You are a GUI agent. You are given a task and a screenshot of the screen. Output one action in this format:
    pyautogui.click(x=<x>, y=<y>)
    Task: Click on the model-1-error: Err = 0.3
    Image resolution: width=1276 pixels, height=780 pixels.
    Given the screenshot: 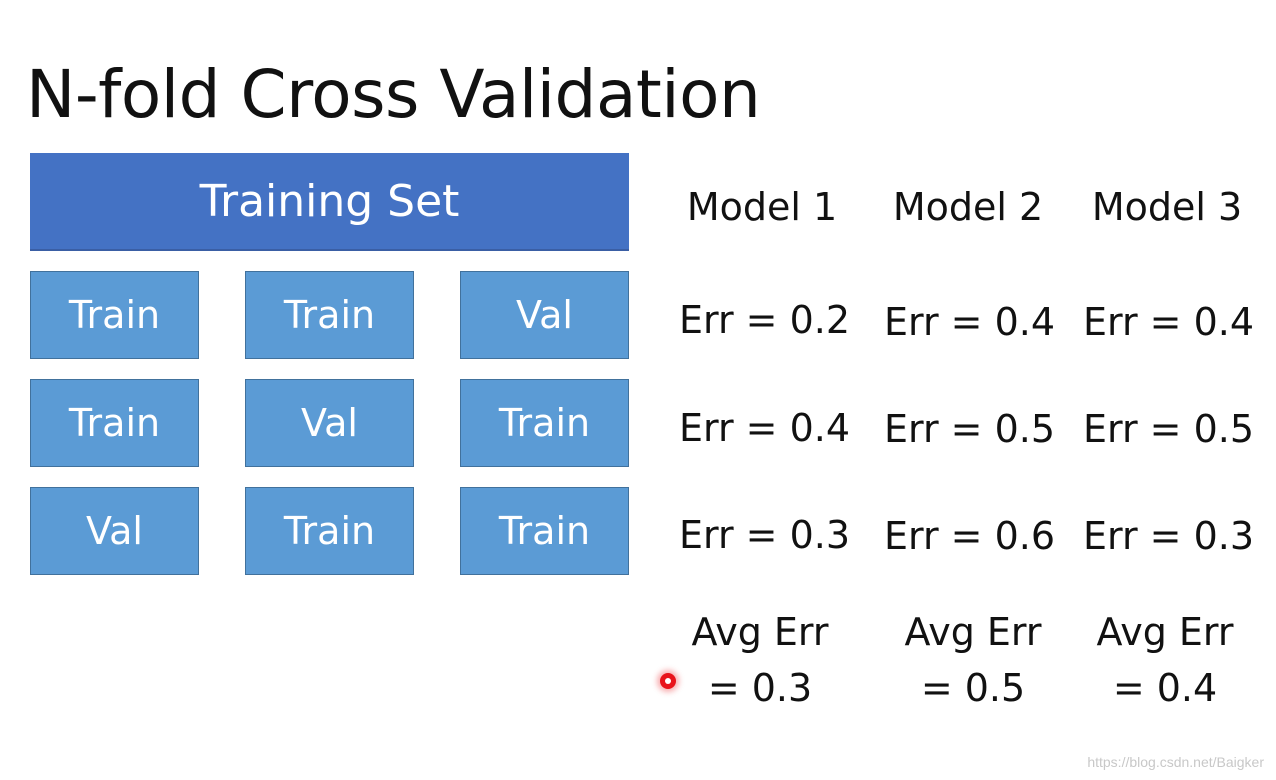 What is the action you would take?
    pyautogui.click(x=765, y=535)
    